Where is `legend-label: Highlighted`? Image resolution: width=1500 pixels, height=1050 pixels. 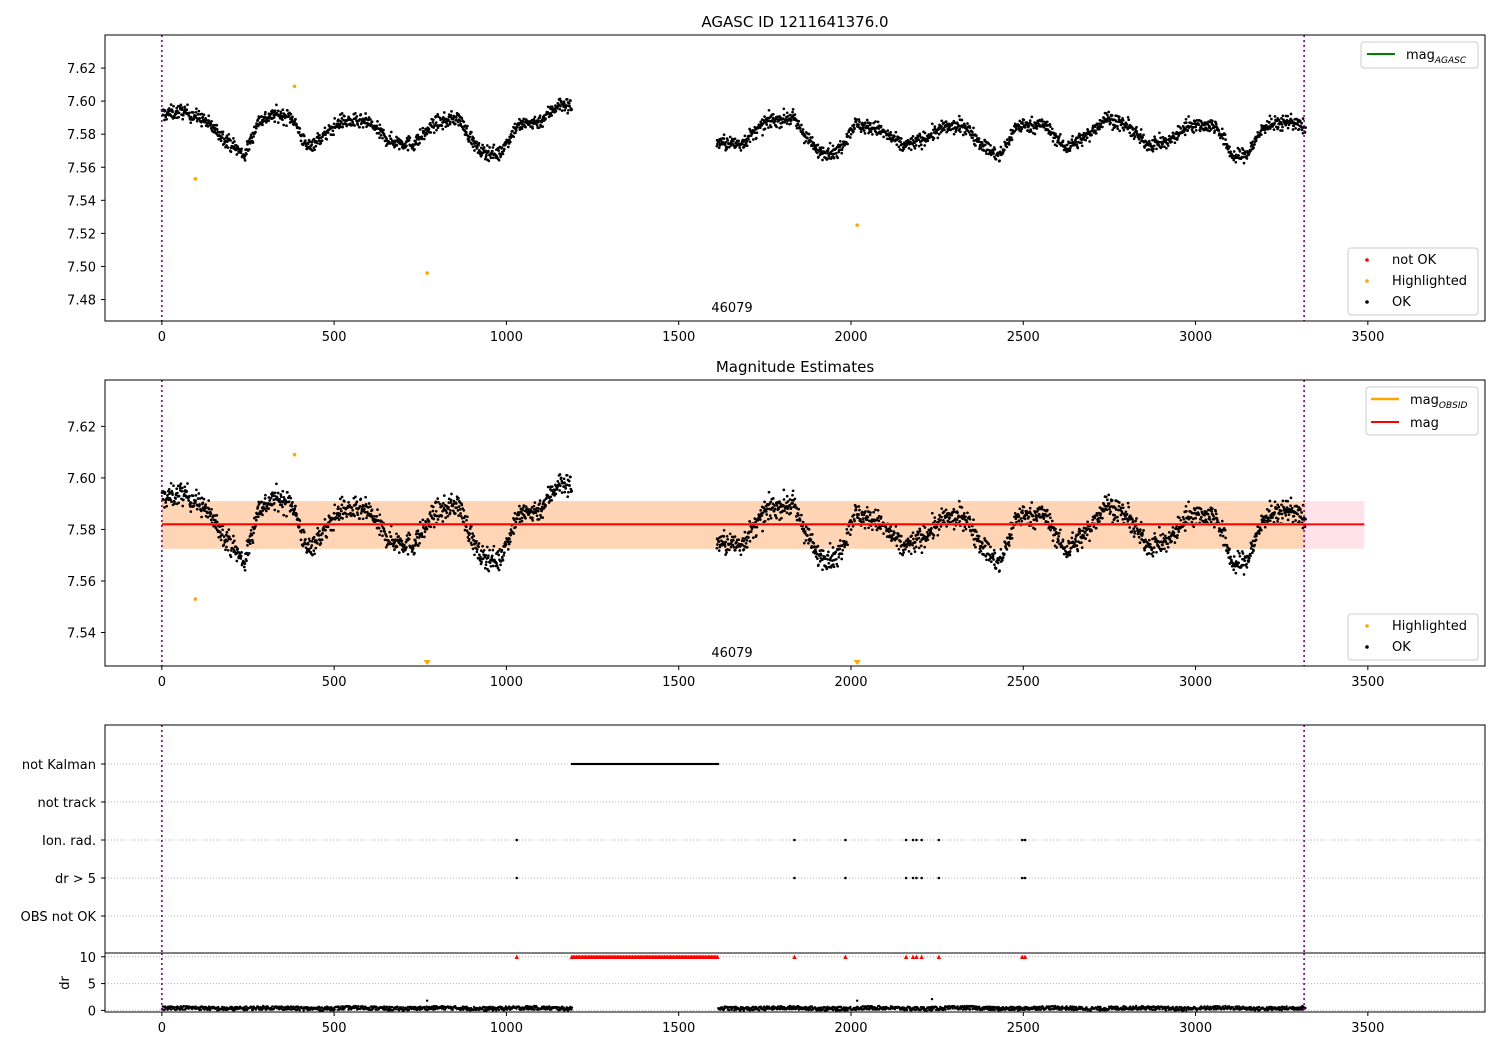 legend-label: Highlighted is located at coordinates (1429, 281).